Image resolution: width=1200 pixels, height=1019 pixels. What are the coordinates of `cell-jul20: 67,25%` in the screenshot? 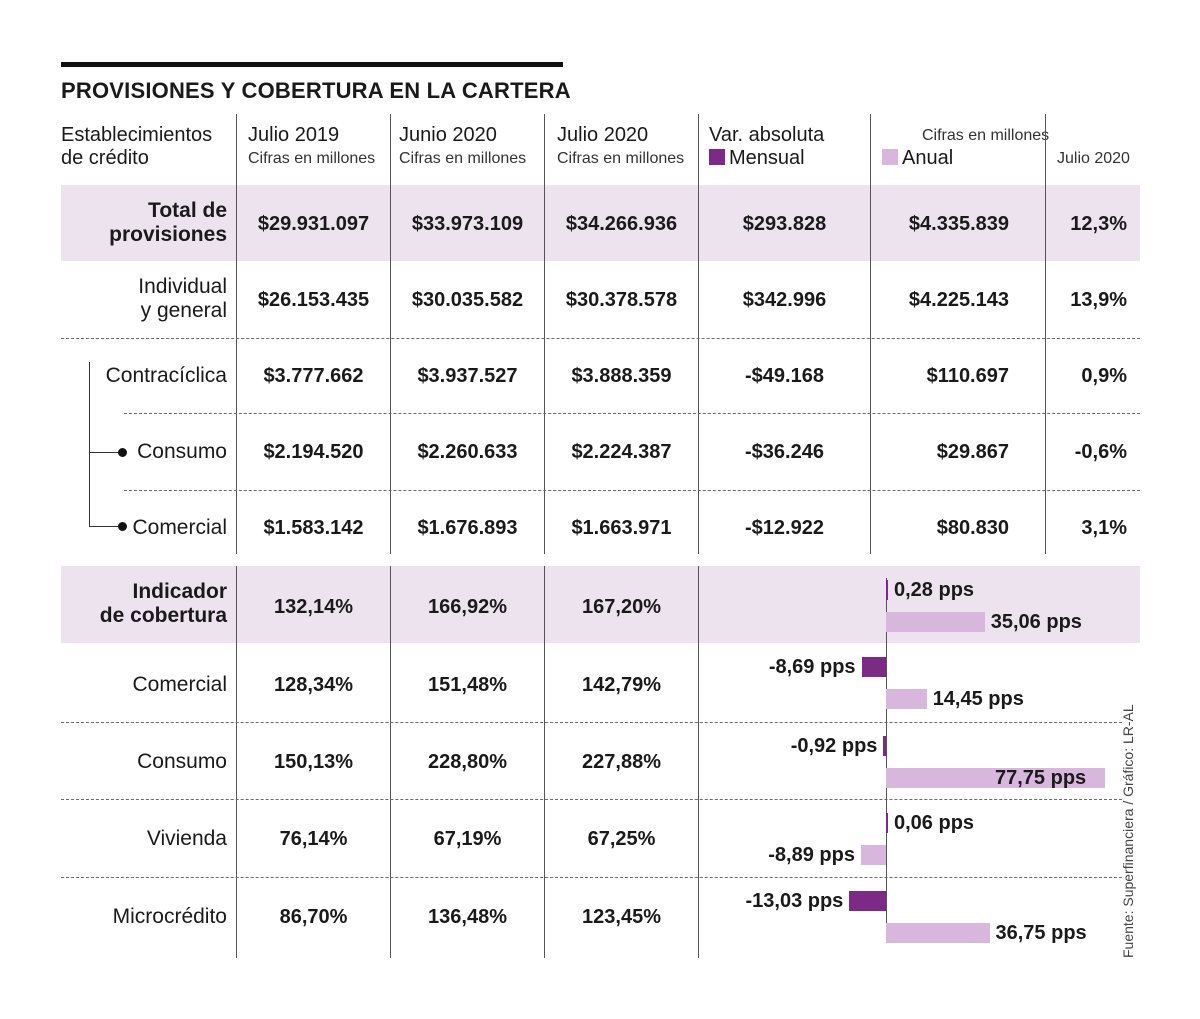 It's located at (621, 839).